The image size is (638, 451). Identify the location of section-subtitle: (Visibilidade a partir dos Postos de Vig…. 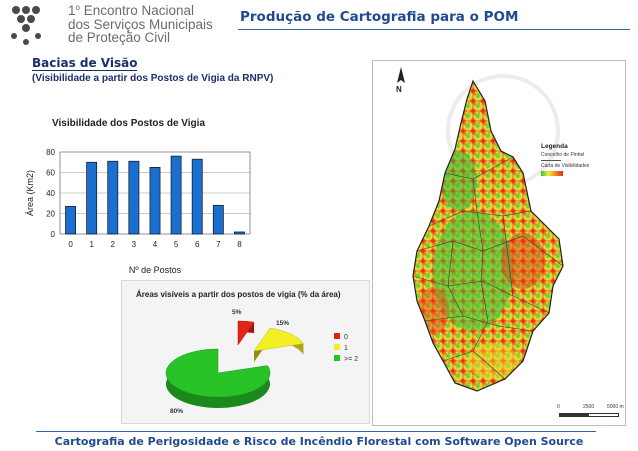
(153, 78).